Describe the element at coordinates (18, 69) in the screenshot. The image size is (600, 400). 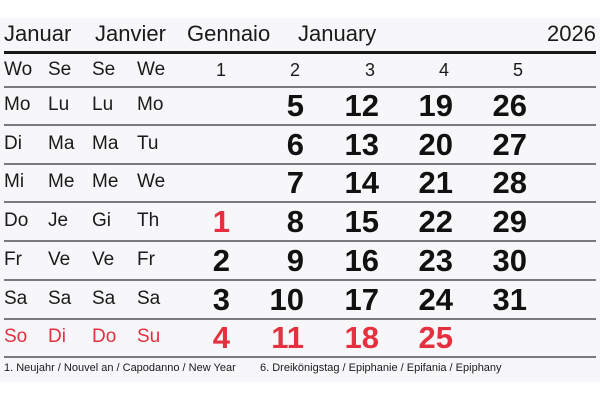
I see `week-label: Wo` at that location.